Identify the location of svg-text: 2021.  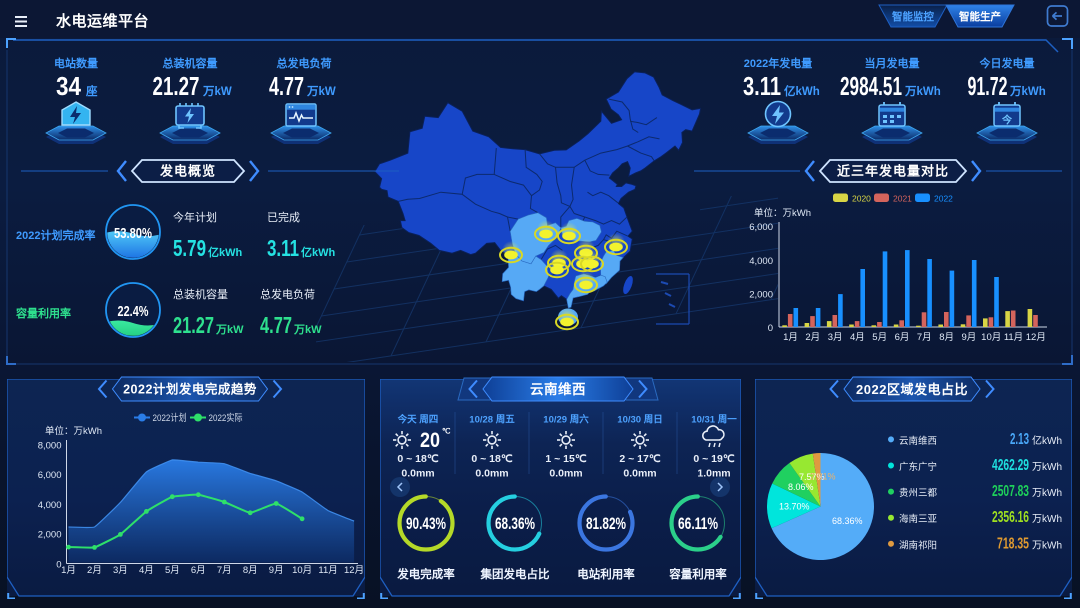
(902, 199).